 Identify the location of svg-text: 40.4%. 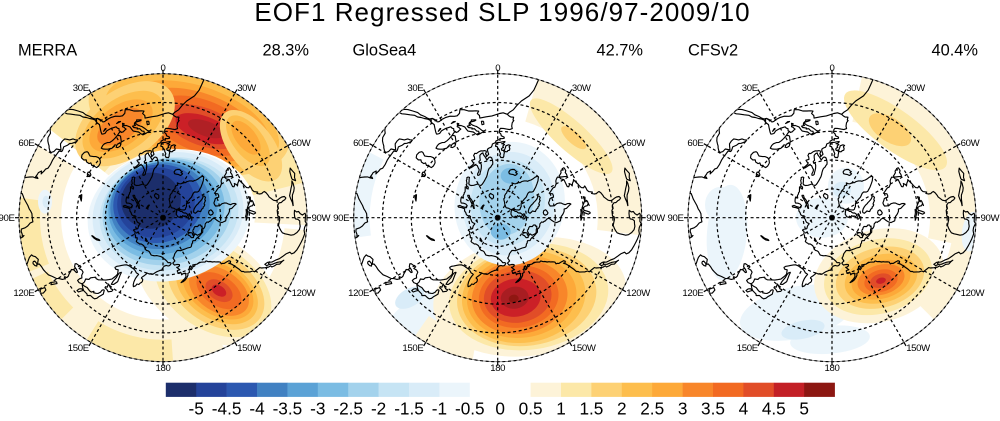
(955, 51).